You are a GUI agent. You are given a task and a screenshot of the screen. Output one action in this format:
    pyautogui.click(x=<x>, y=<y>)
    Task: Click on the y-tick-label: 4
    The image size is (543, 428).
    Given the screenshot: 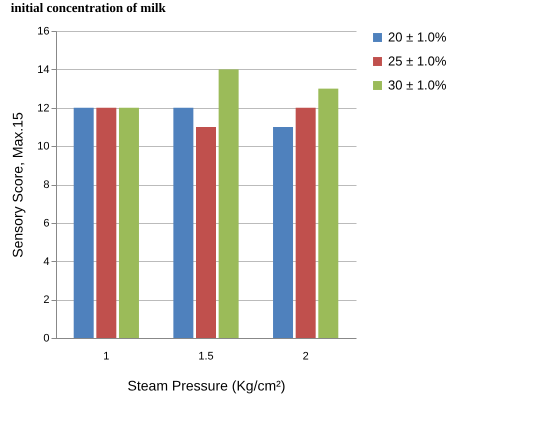 What is the action you would take?
    pyautogui.click(x=46, y=262)
    